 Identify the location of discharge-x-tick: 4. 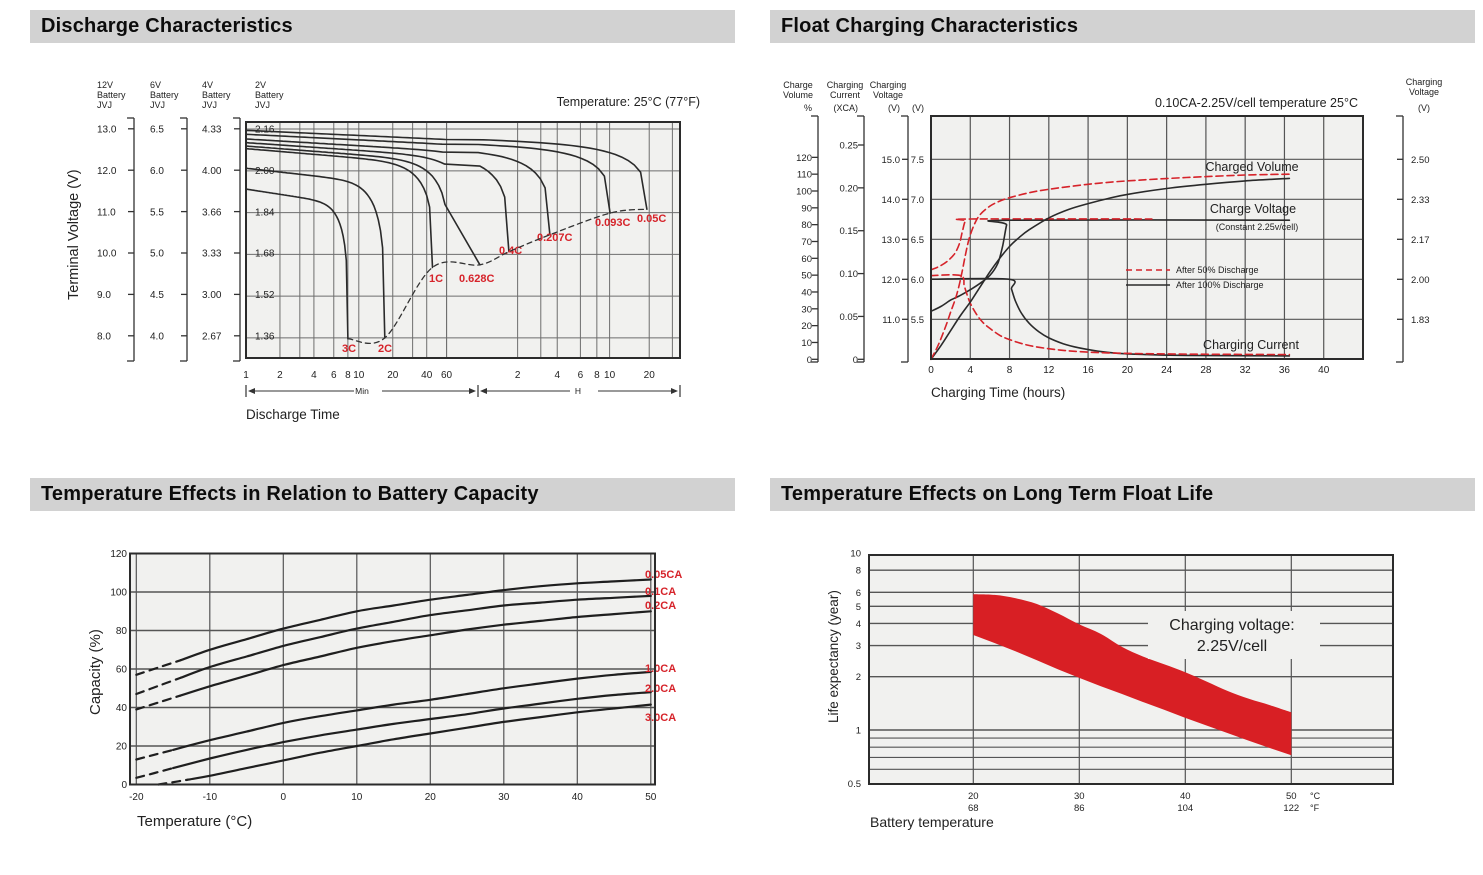
(557, 375).